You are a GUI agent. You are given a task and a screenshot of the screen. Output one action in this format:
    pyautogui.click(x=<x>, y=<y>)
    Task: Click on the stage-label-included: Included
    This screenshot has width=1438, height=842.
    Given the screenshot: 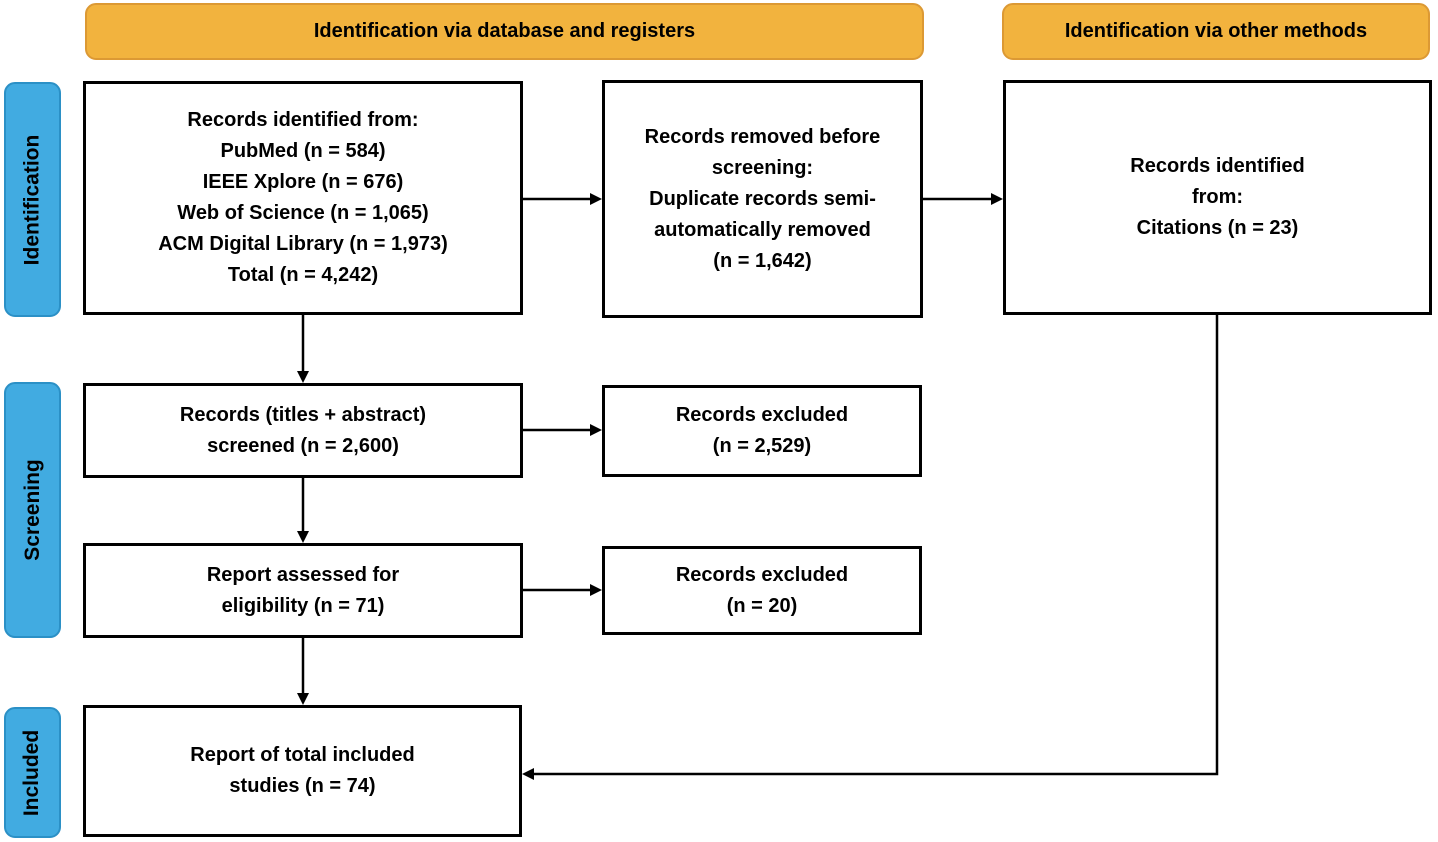 What is the action you would take?
    pyautogui.click(x=32, y=772)
    